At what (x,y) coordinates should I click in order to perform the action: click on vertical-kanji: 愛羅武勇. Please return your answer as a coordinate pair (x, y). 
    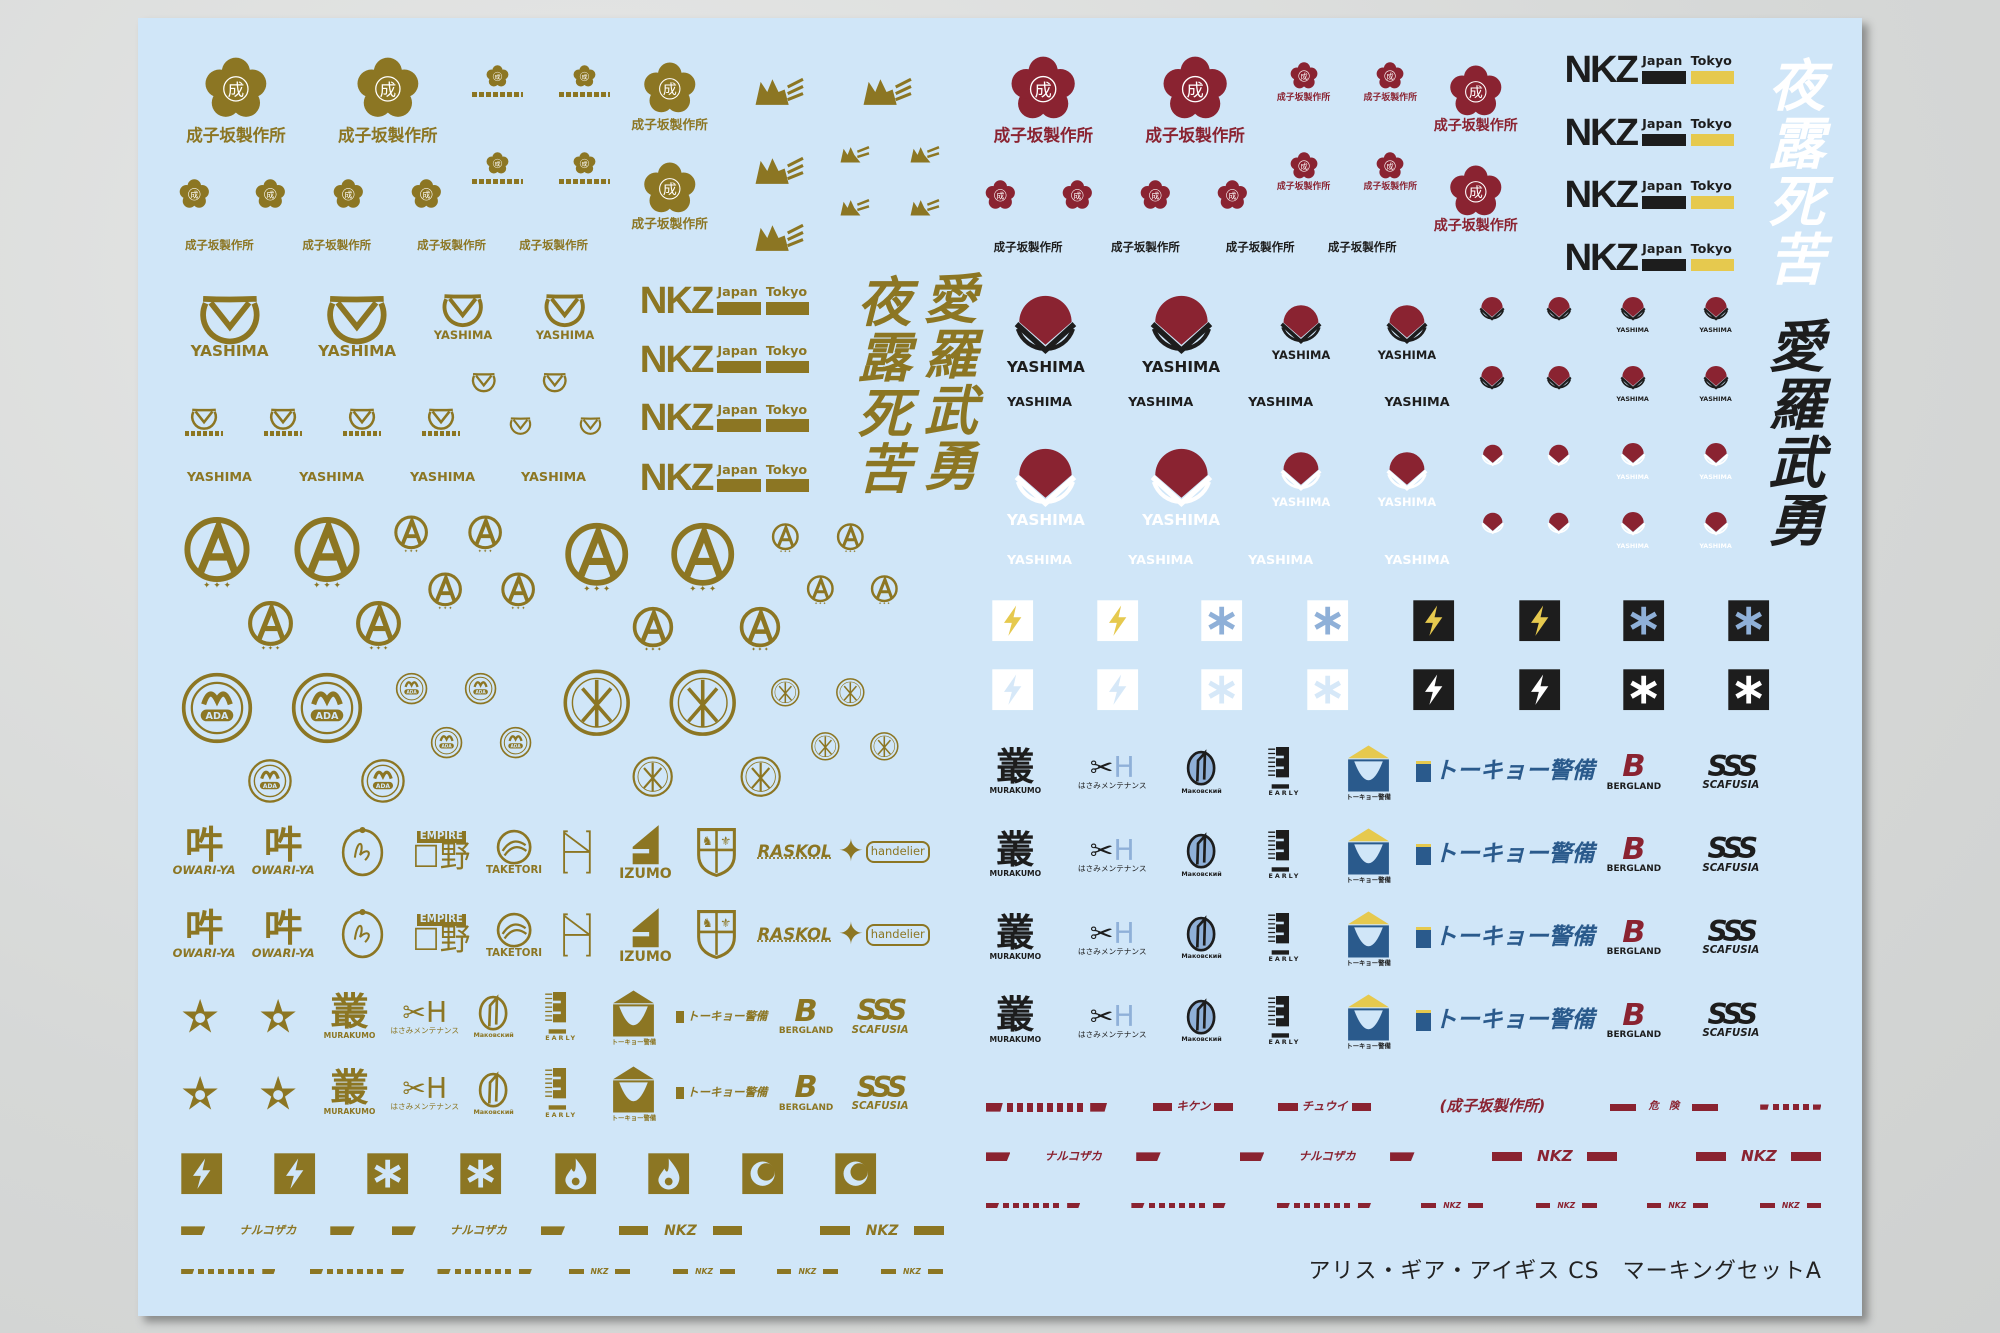
    Looking at the image, I should click on (1792, 433).